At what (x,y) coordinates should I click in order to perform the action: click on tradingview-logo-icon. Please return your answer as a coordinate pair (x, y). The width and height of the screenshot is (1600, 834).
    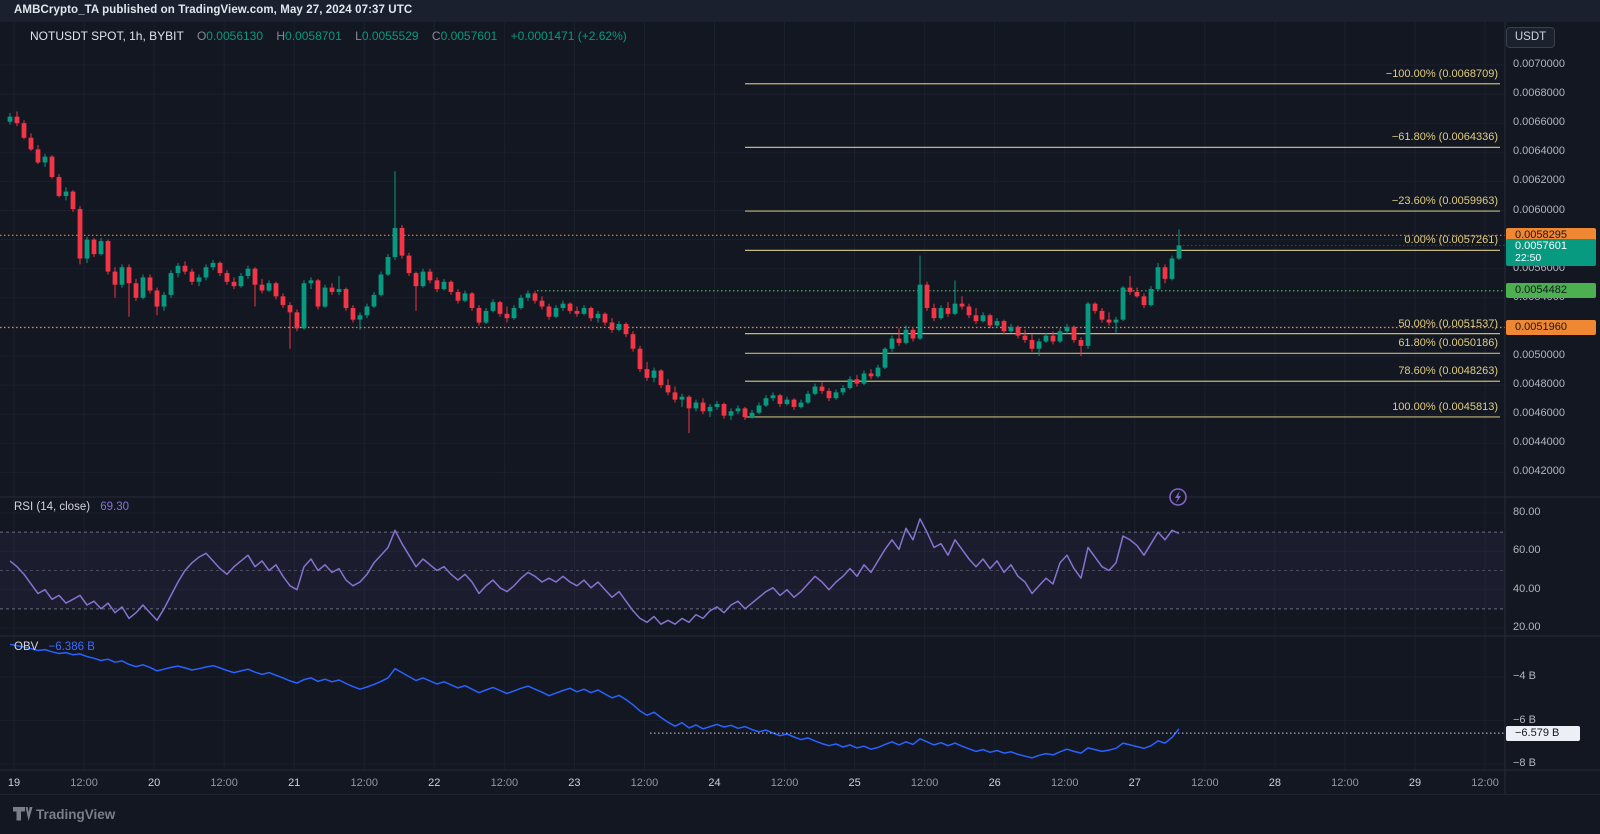
    Looking at the image, I should click on (23, 814).